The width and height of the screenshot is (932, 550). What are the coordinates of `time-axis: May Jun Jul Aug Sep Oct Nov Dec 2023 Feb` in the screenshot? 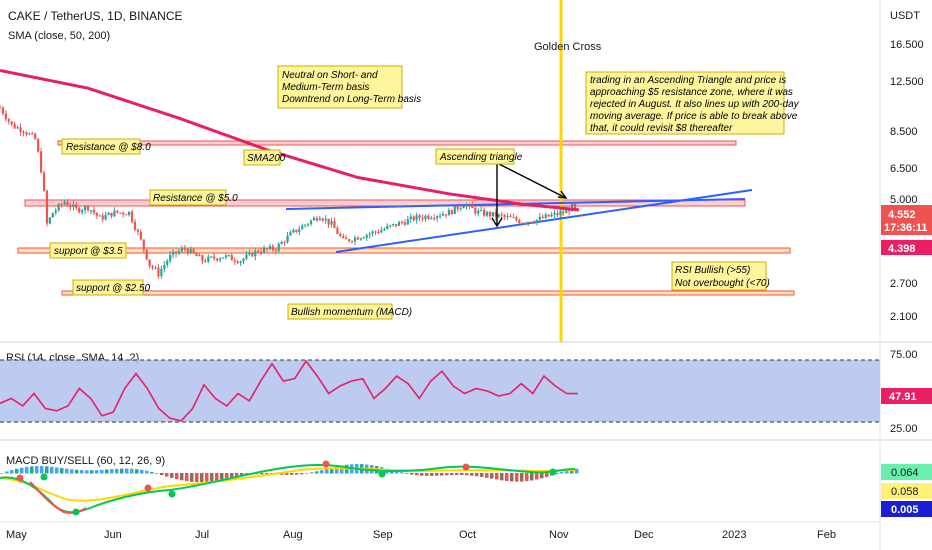 It's located at (421, 535).